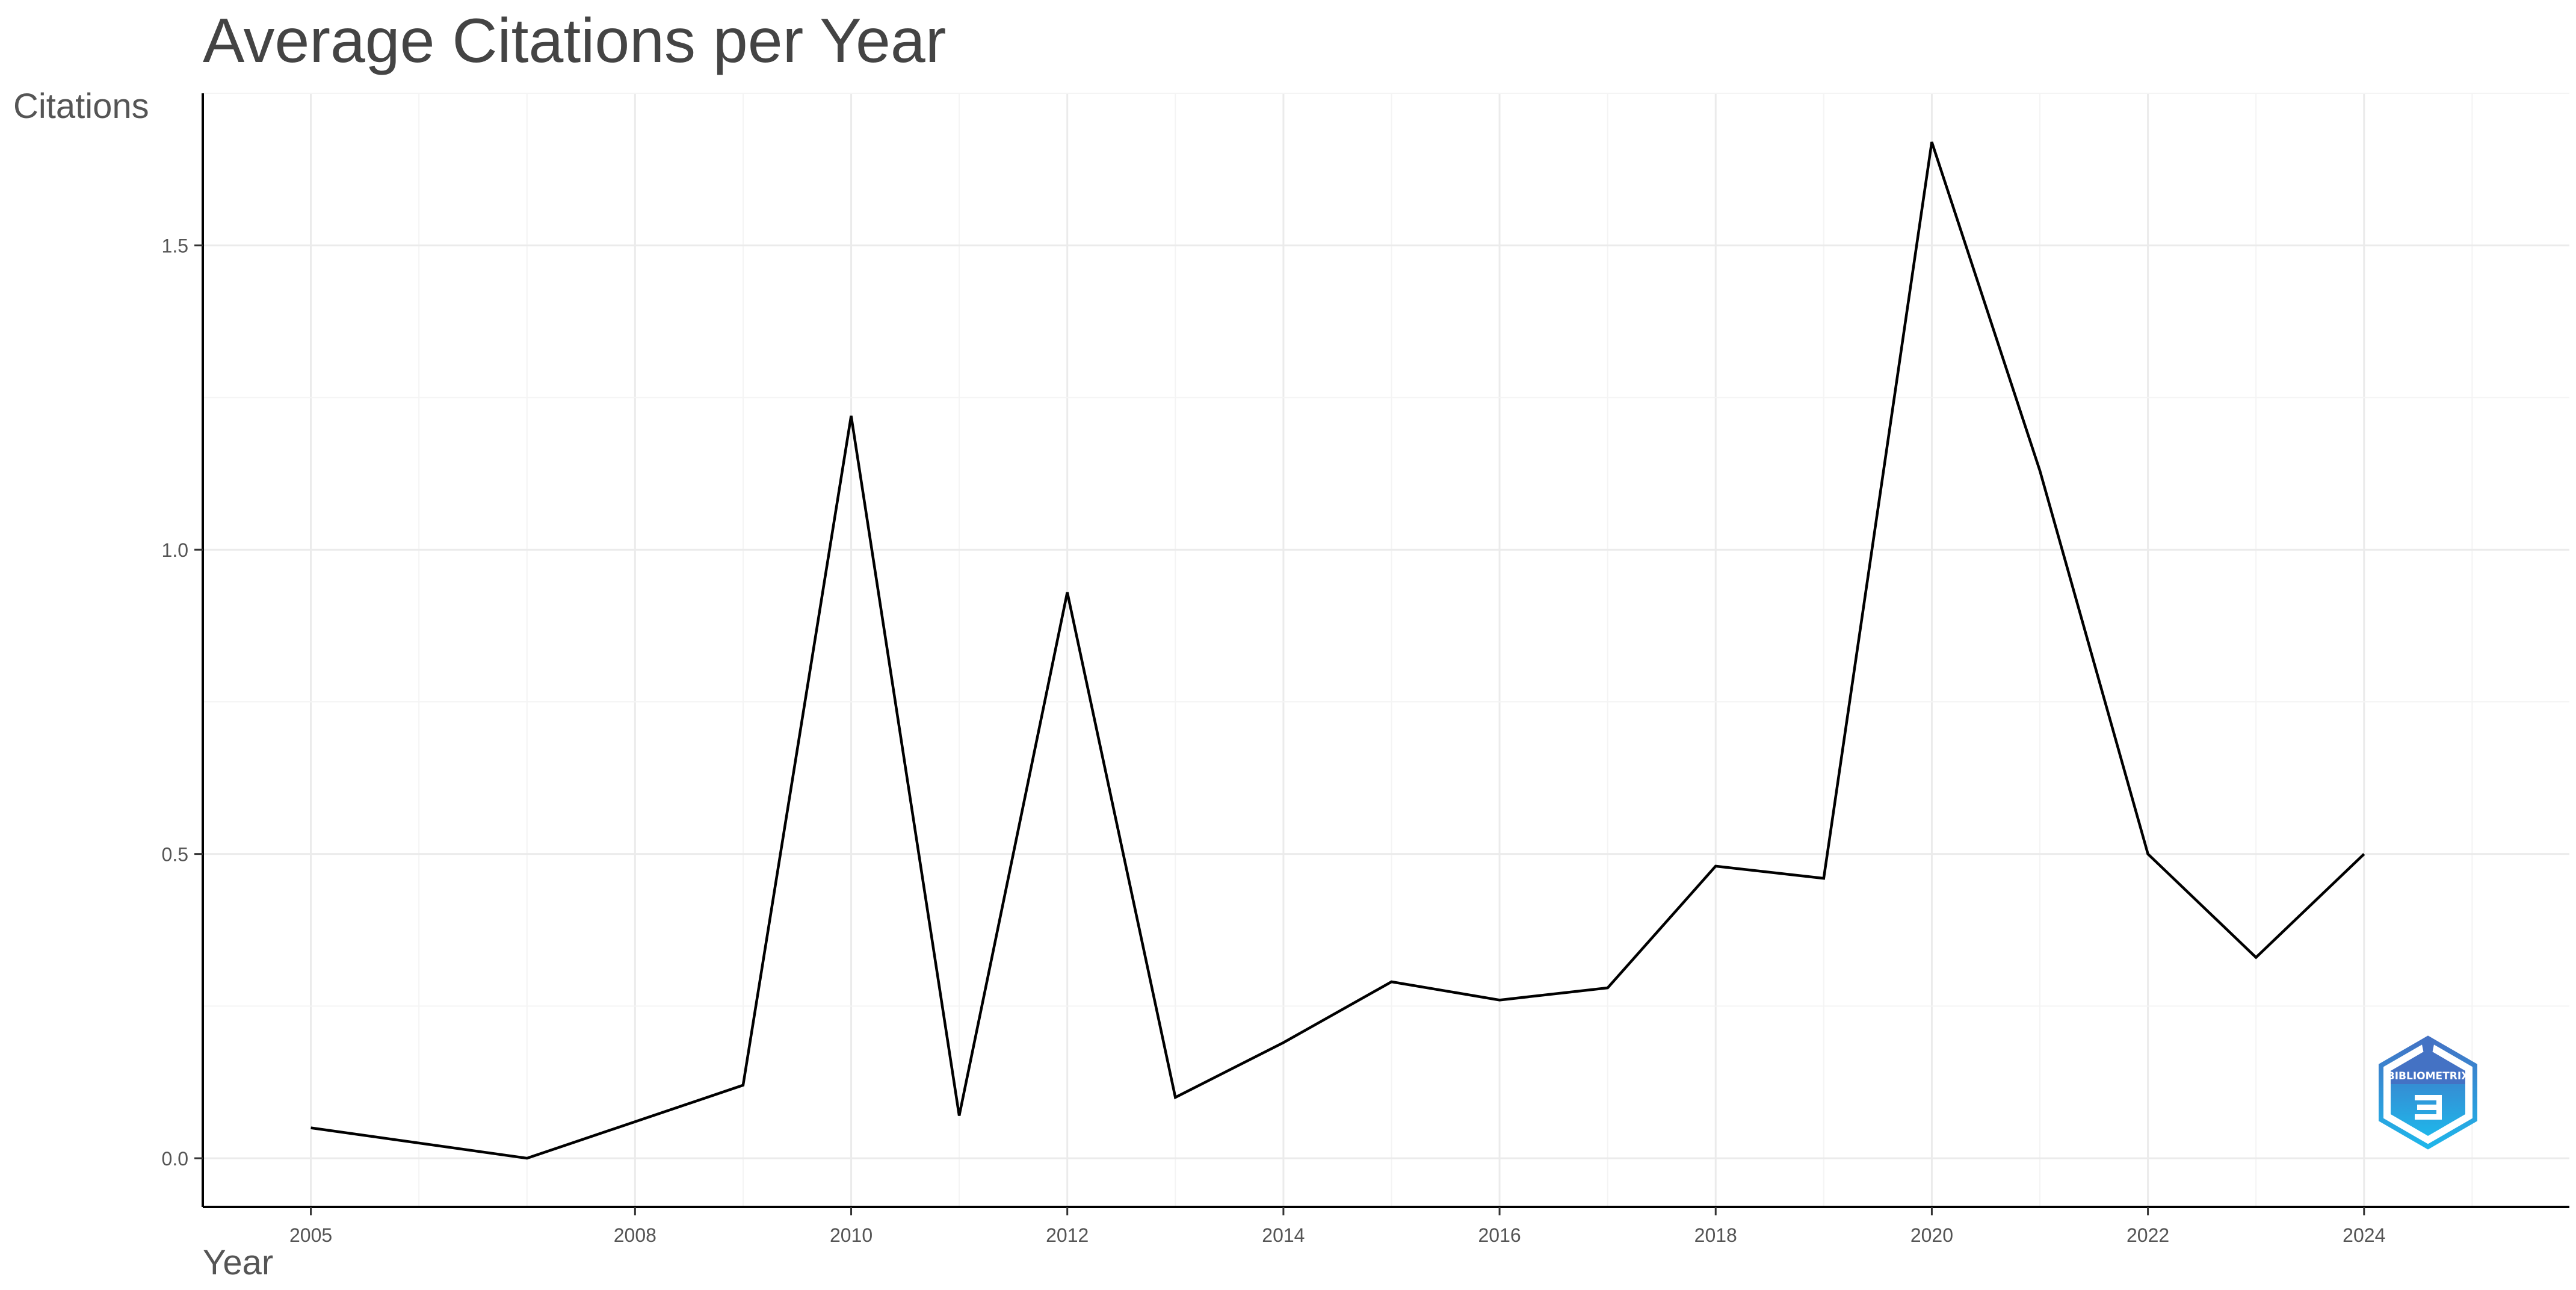 The height and width of the screenshot is (1290, 2576). I want to click on x-axis-title: Year, so click(238, 1262).